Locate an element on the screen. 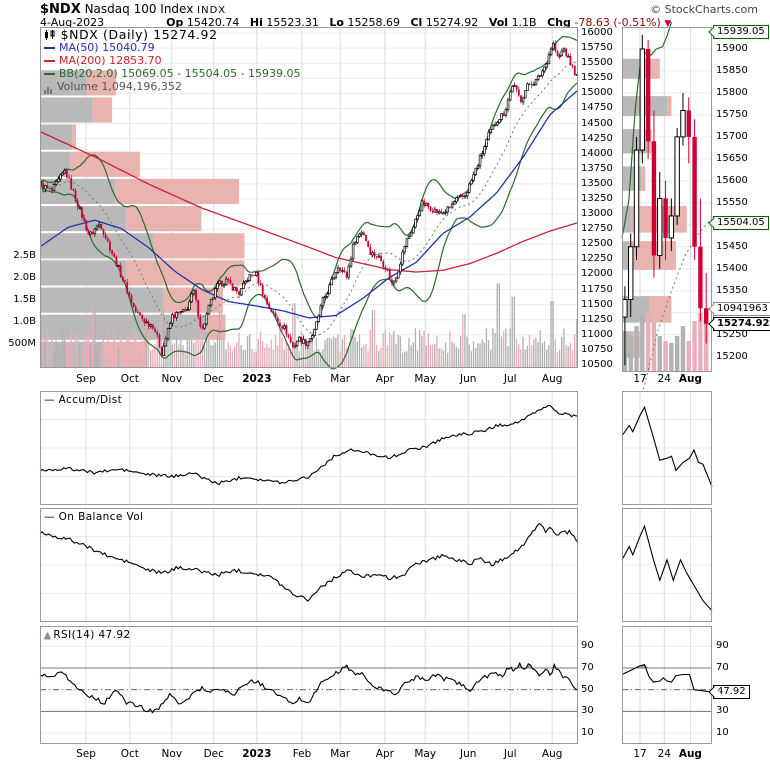 The height and width of the screenshot is (770, 770). axis-label: 15900 is located at coordinates (732, 48).